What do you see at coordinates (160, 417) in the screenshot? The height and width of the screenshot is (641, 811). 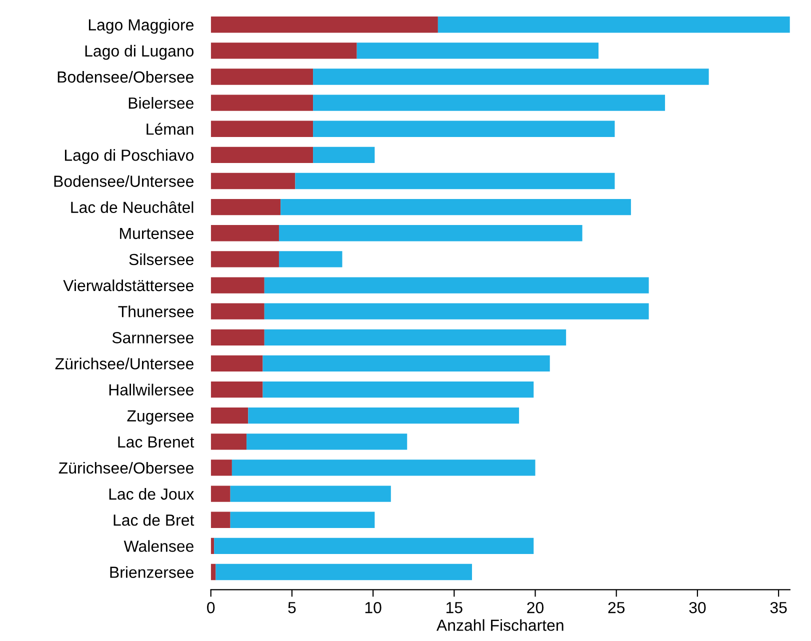 I see `y-tick-label: Zugersee` at bounding box center [160, 417].